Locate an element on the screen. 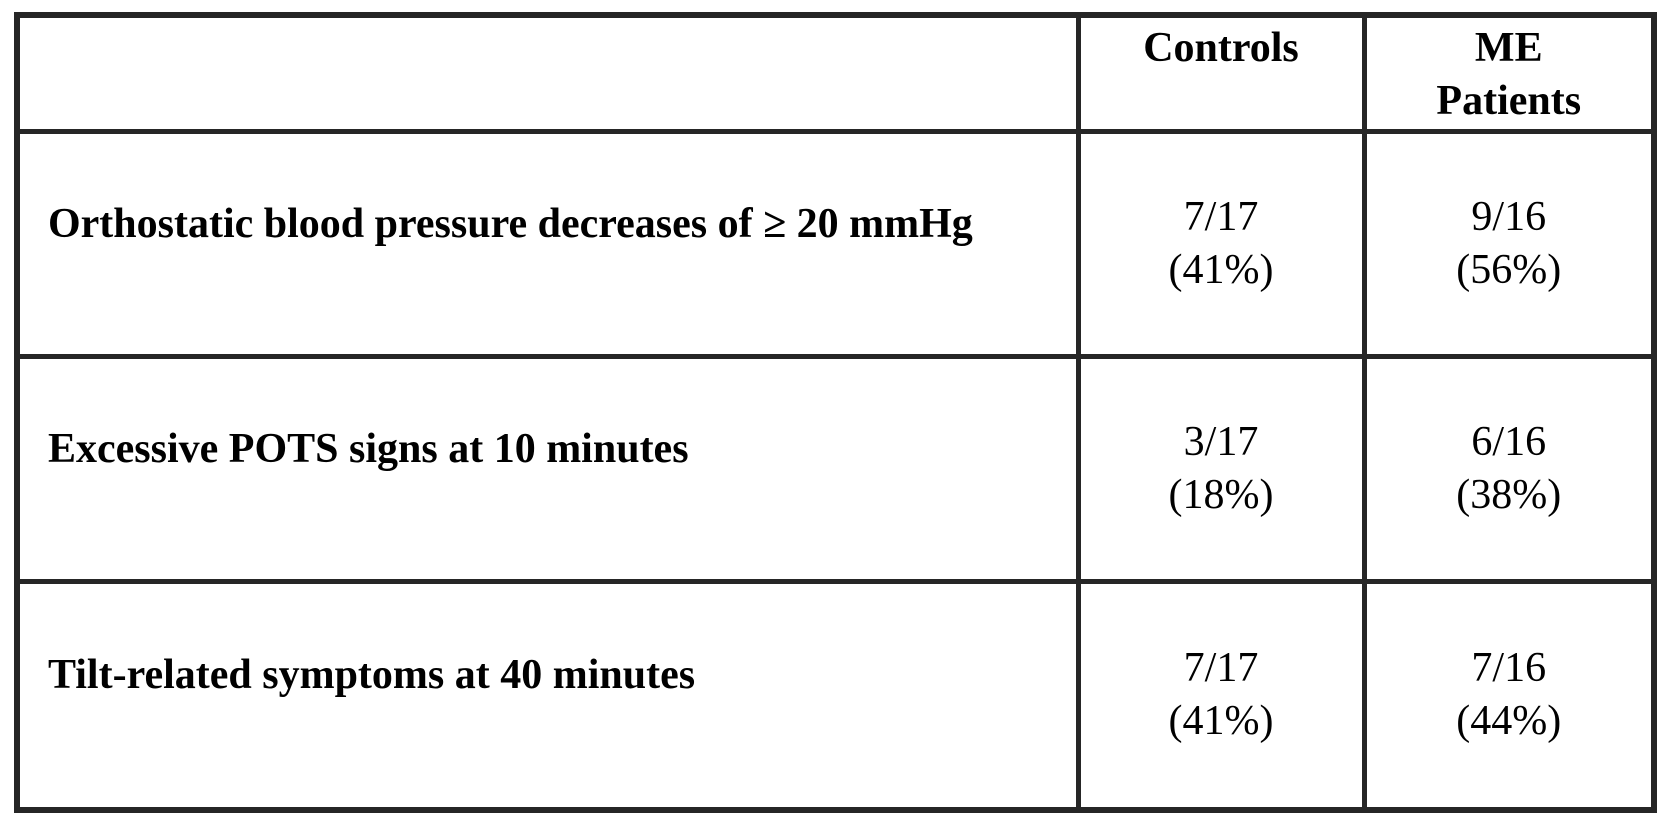  percent-value: (56%) is located at coordinates (1509, 270).